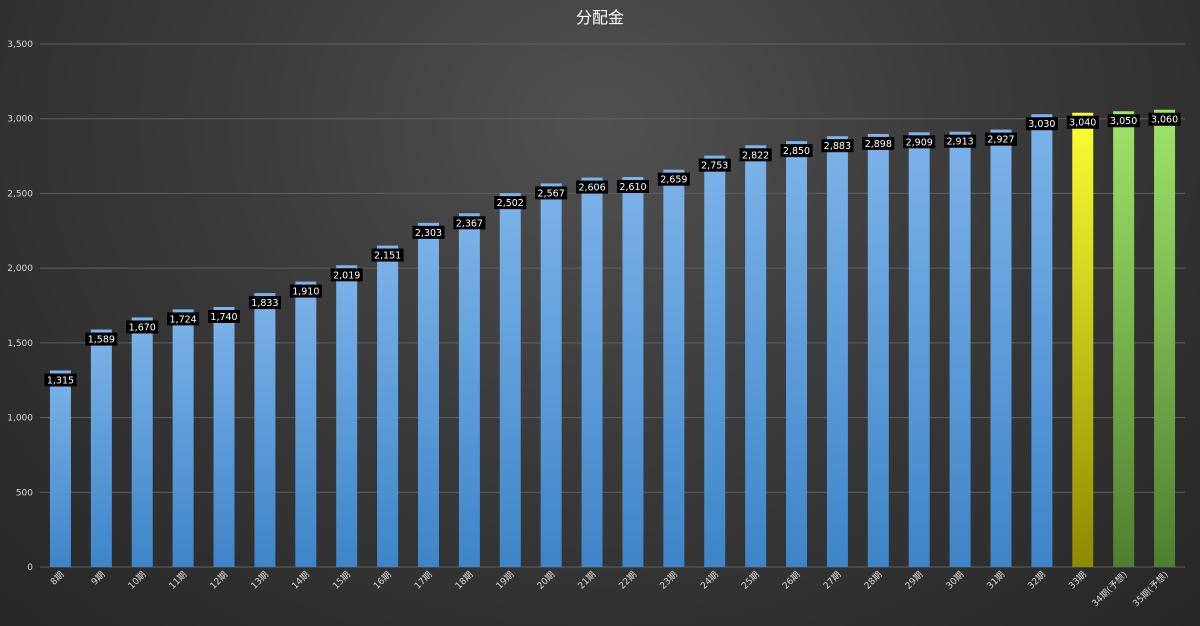  Describe the element at coordinates (20, 344) in the screenshot. I see `y-tick-label: 1,500` at that location.